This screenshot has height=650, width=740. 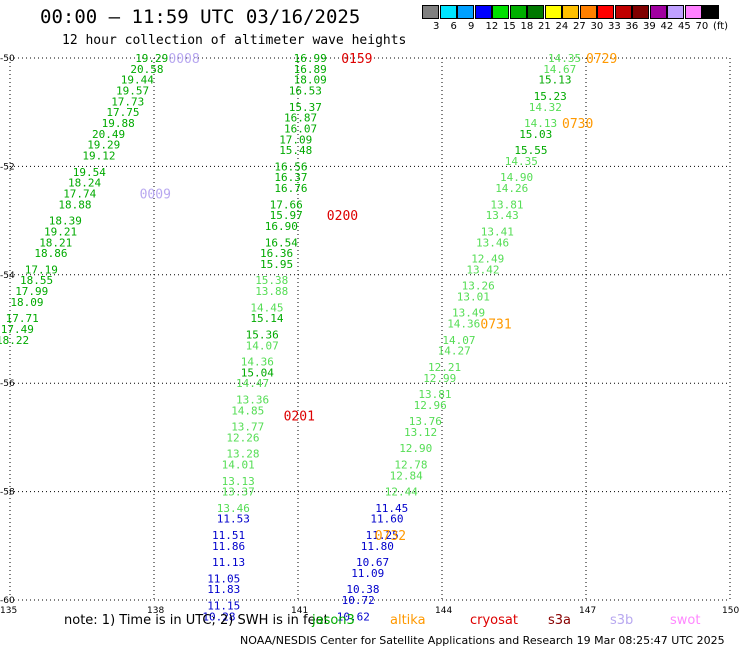 What do you see at coordinates (183, 59) in the screenshot?
I see `pass-time-label: 0008` at bounding box center [183, 59].